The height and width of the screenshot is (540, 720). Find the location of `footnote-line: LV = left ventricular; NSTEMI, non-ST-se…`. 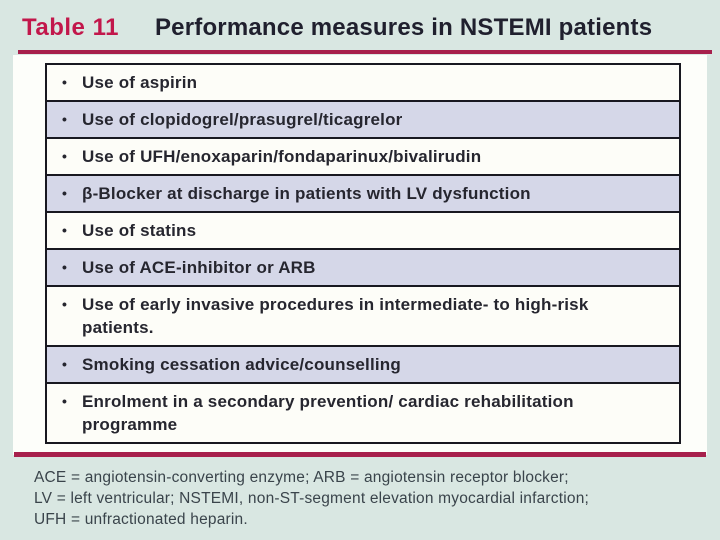

footnote-line: LV = left ventricular; NSTEMI, non-ST-se… is located at coordinates (312, 498).